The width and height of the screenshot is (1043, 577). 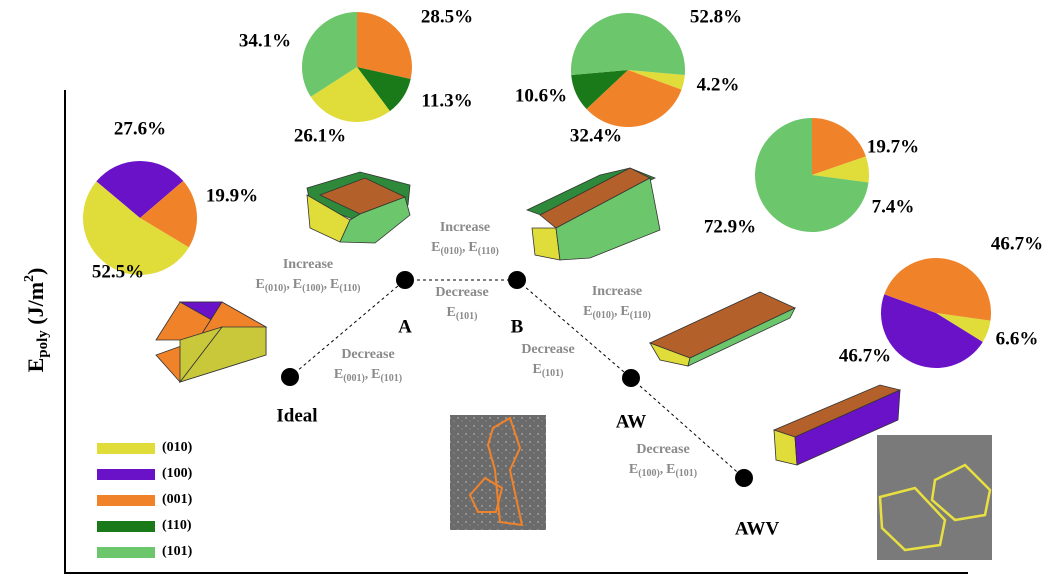 I want to click on pie-label: 11.3%, so click(x=446, y=100).